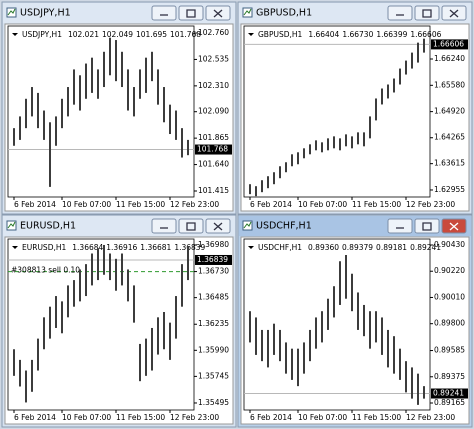  Describe the element at coordinates (449, 111) in the screenshot. I see `y-tick-label: 1.64920` at that location.